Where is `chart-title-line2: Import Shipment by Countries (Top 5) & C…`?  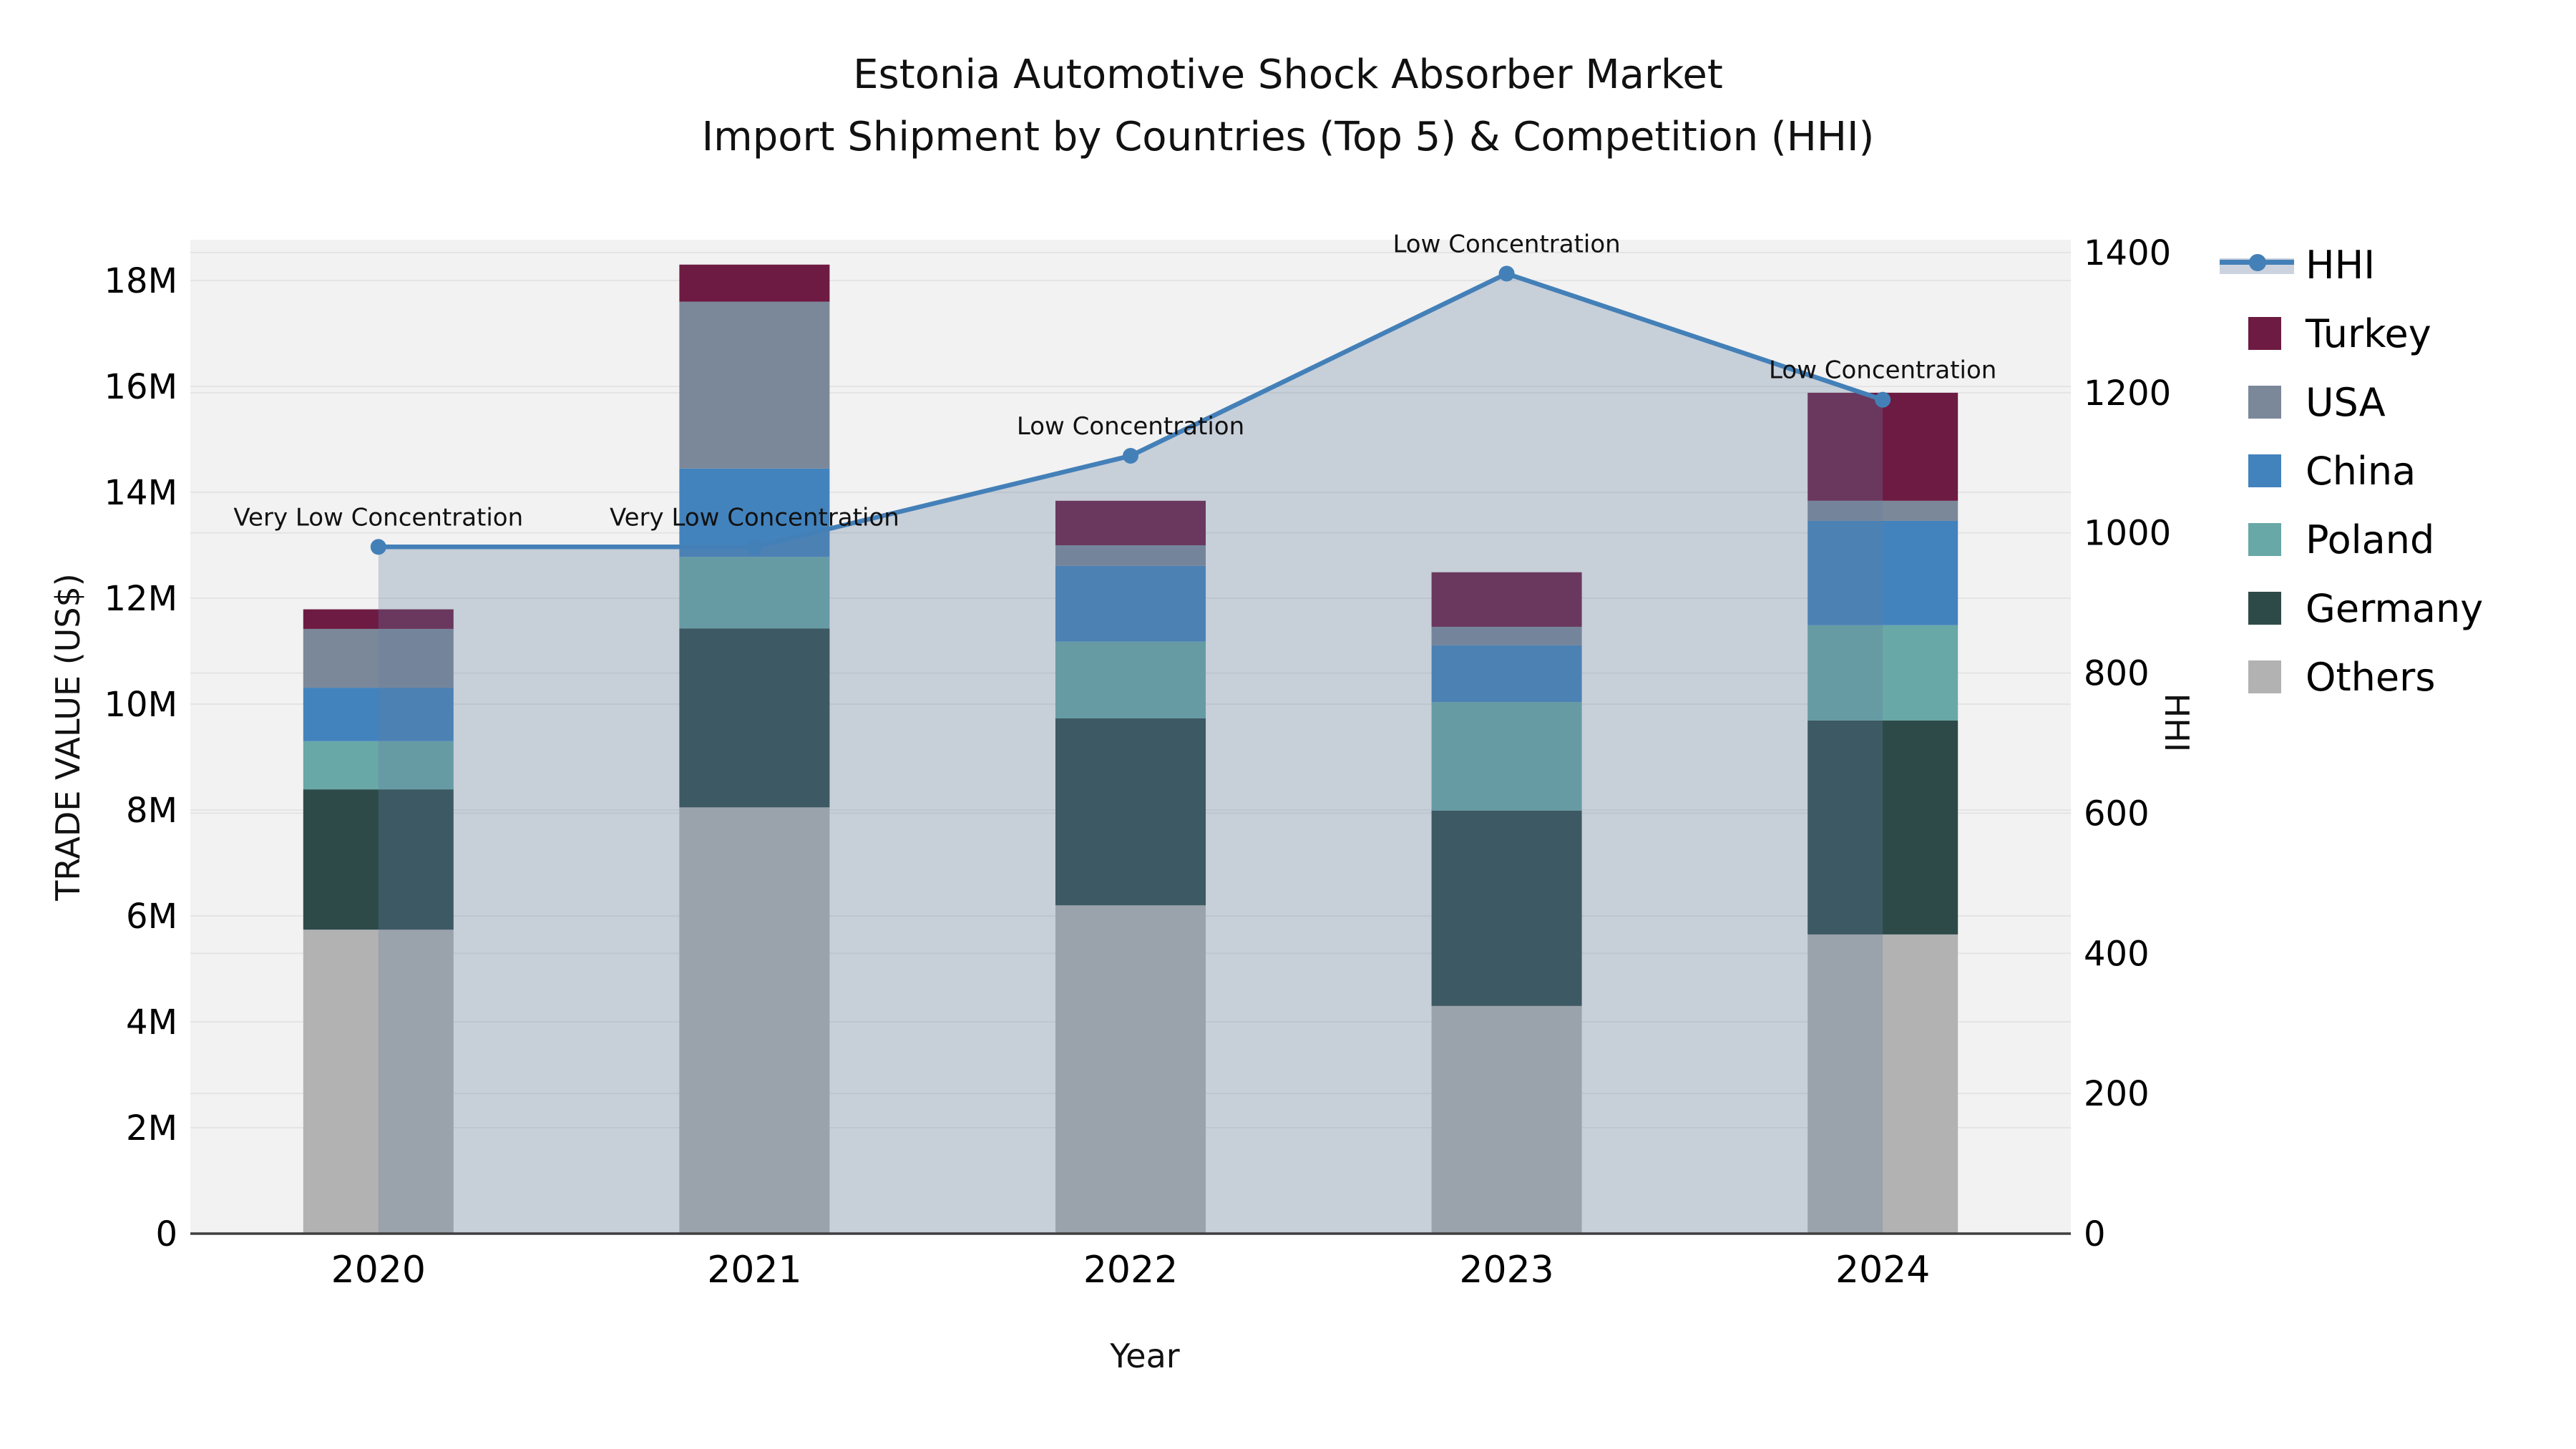 chart-title-line2: Import Shipment by Countries (Top 5) & C… is located at coordinates (1288, 136).